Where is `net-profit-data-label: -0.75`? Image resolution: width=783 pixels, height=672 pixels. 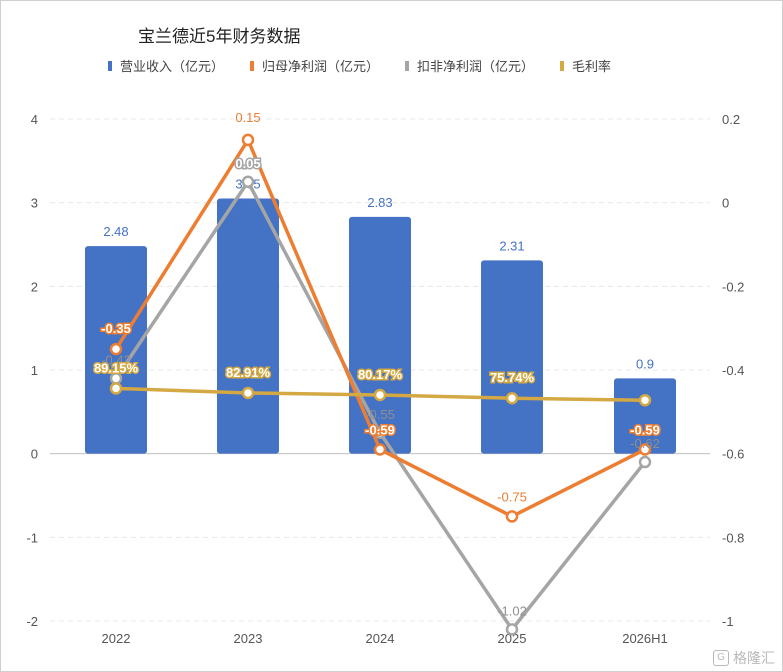
net-profit-data-label: -0.75 is located at coordinates (512, 496).